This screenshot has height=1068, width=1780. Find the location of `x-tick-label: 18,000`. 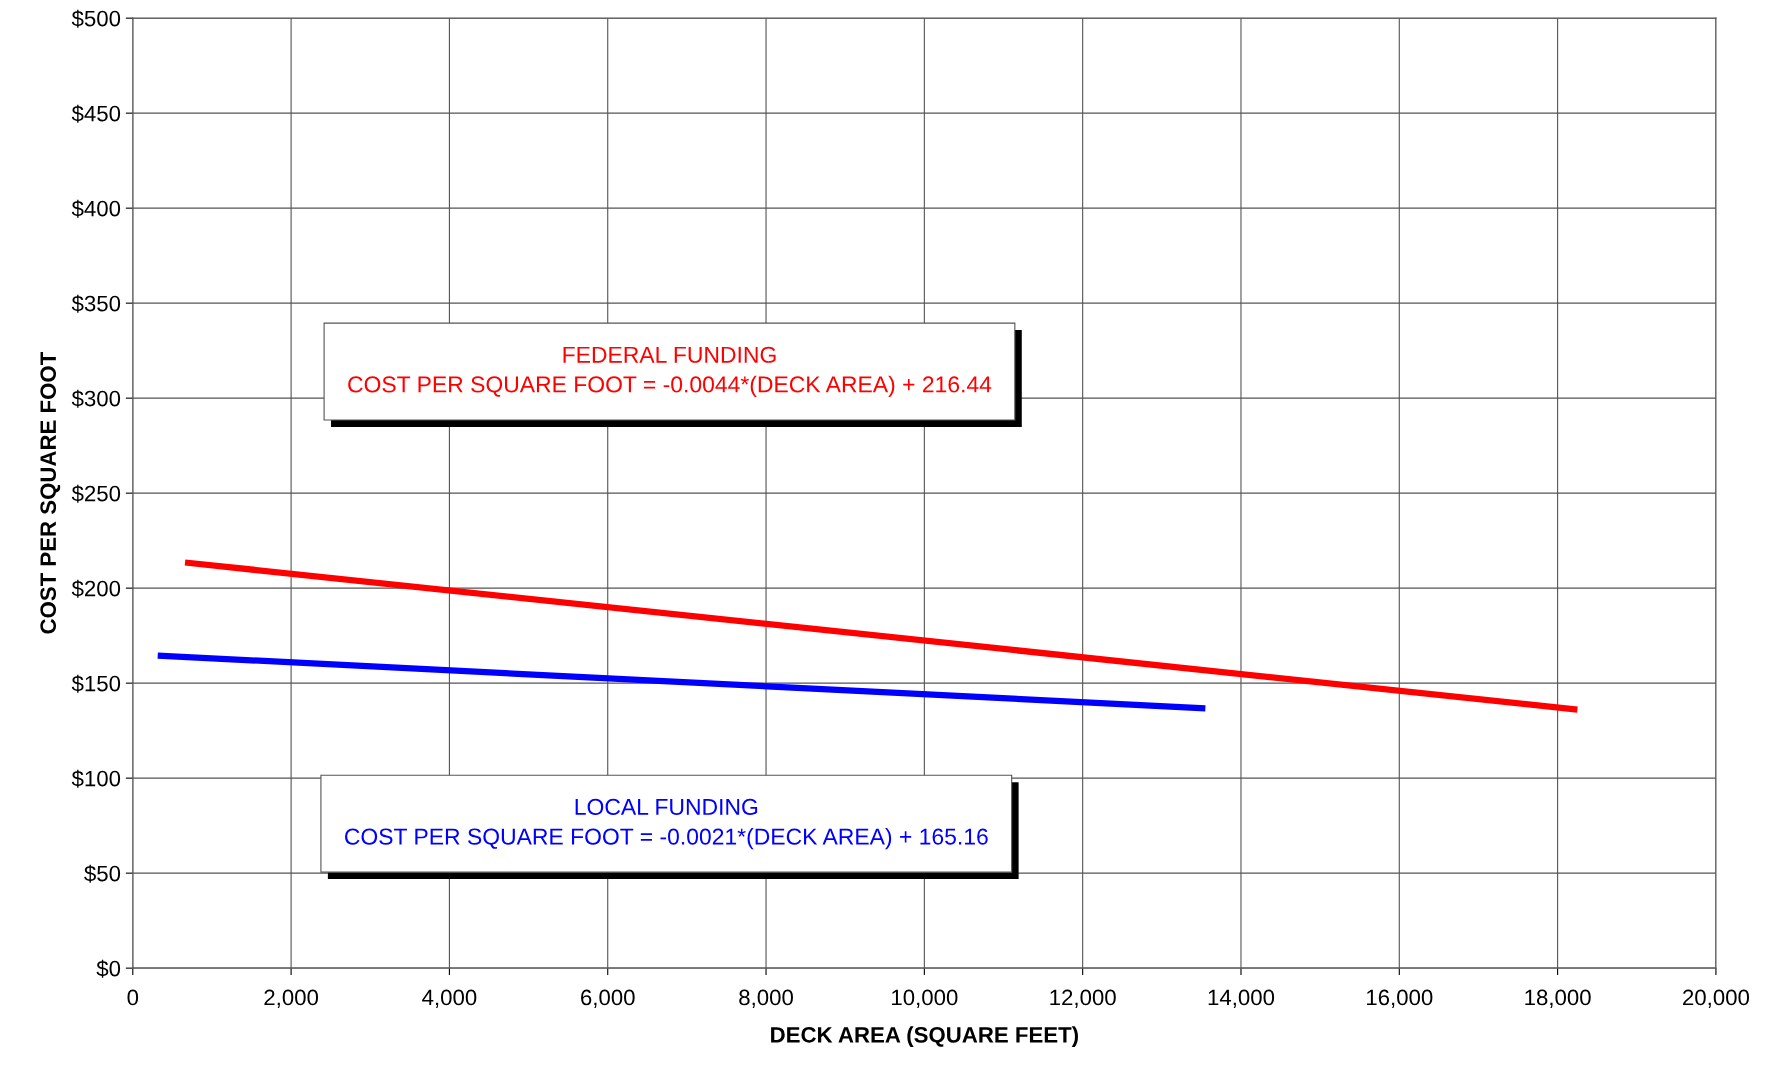

x-tick-label: 18,000 is located at coordinates (1558, 998).